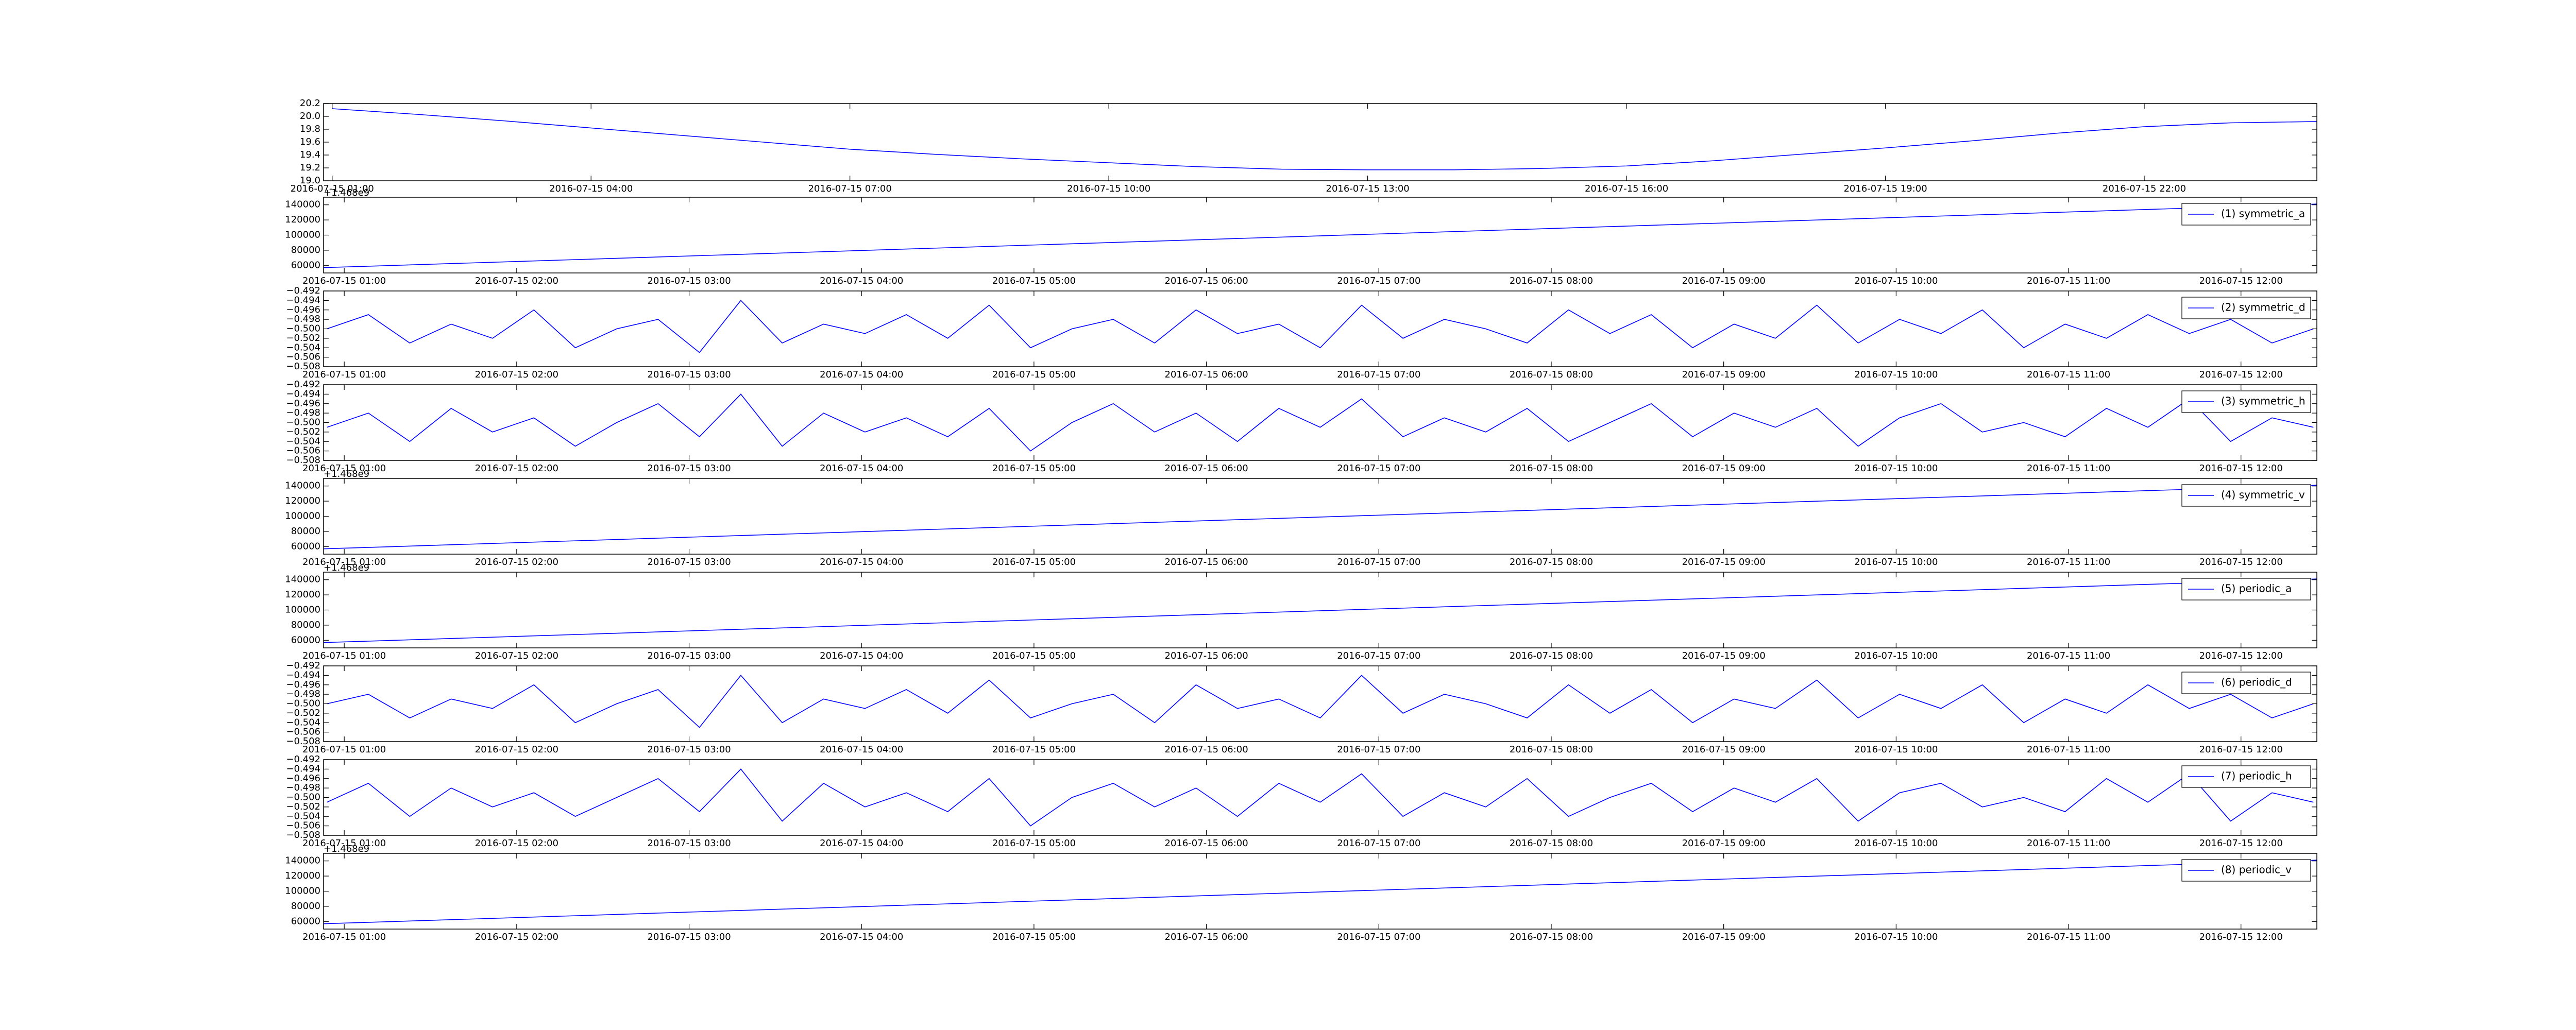 Image resolution: width=2576 pixels, height=1030 pixels. I want to click on y-tick-label: 80000, so click(305, 625).